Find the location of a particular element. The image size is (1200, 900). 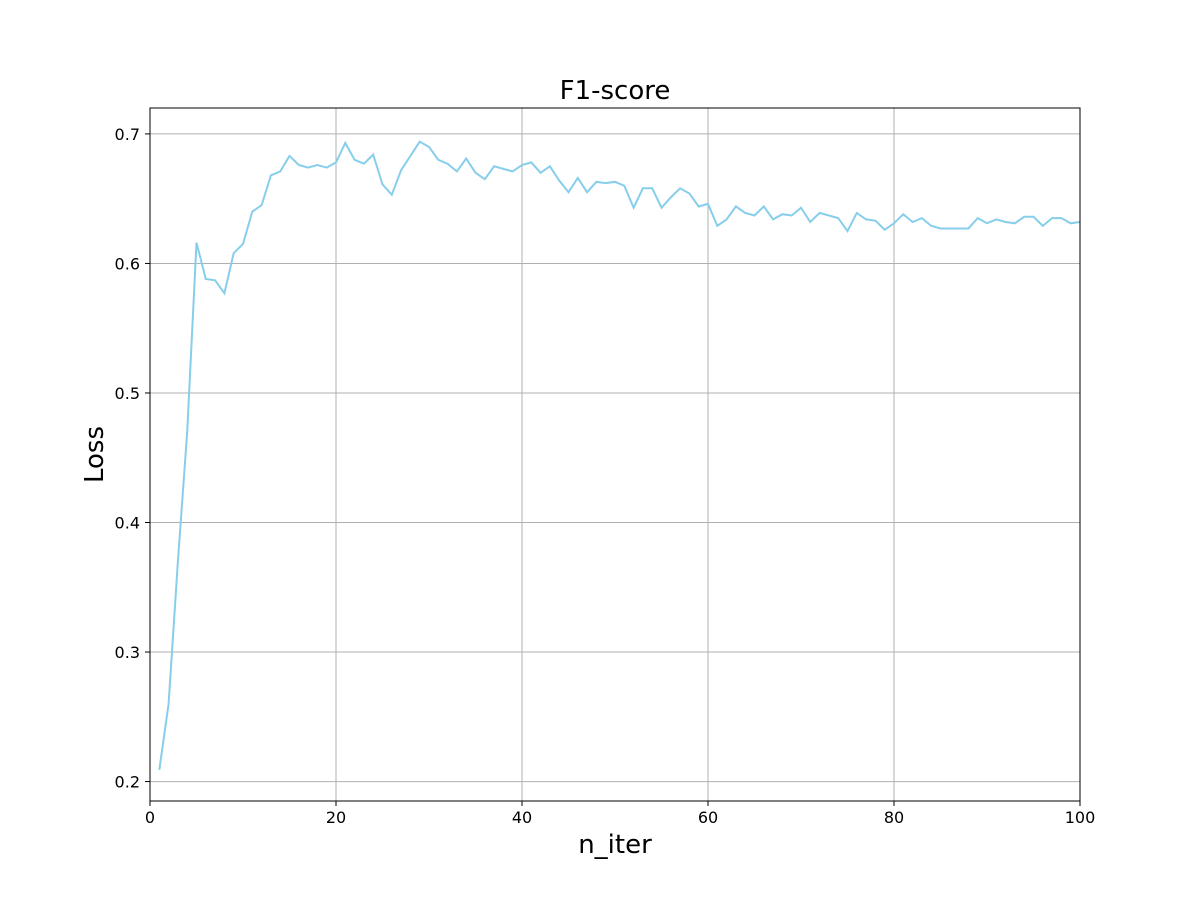

y-axis-label: Loss is located at coordinates (95, 454).